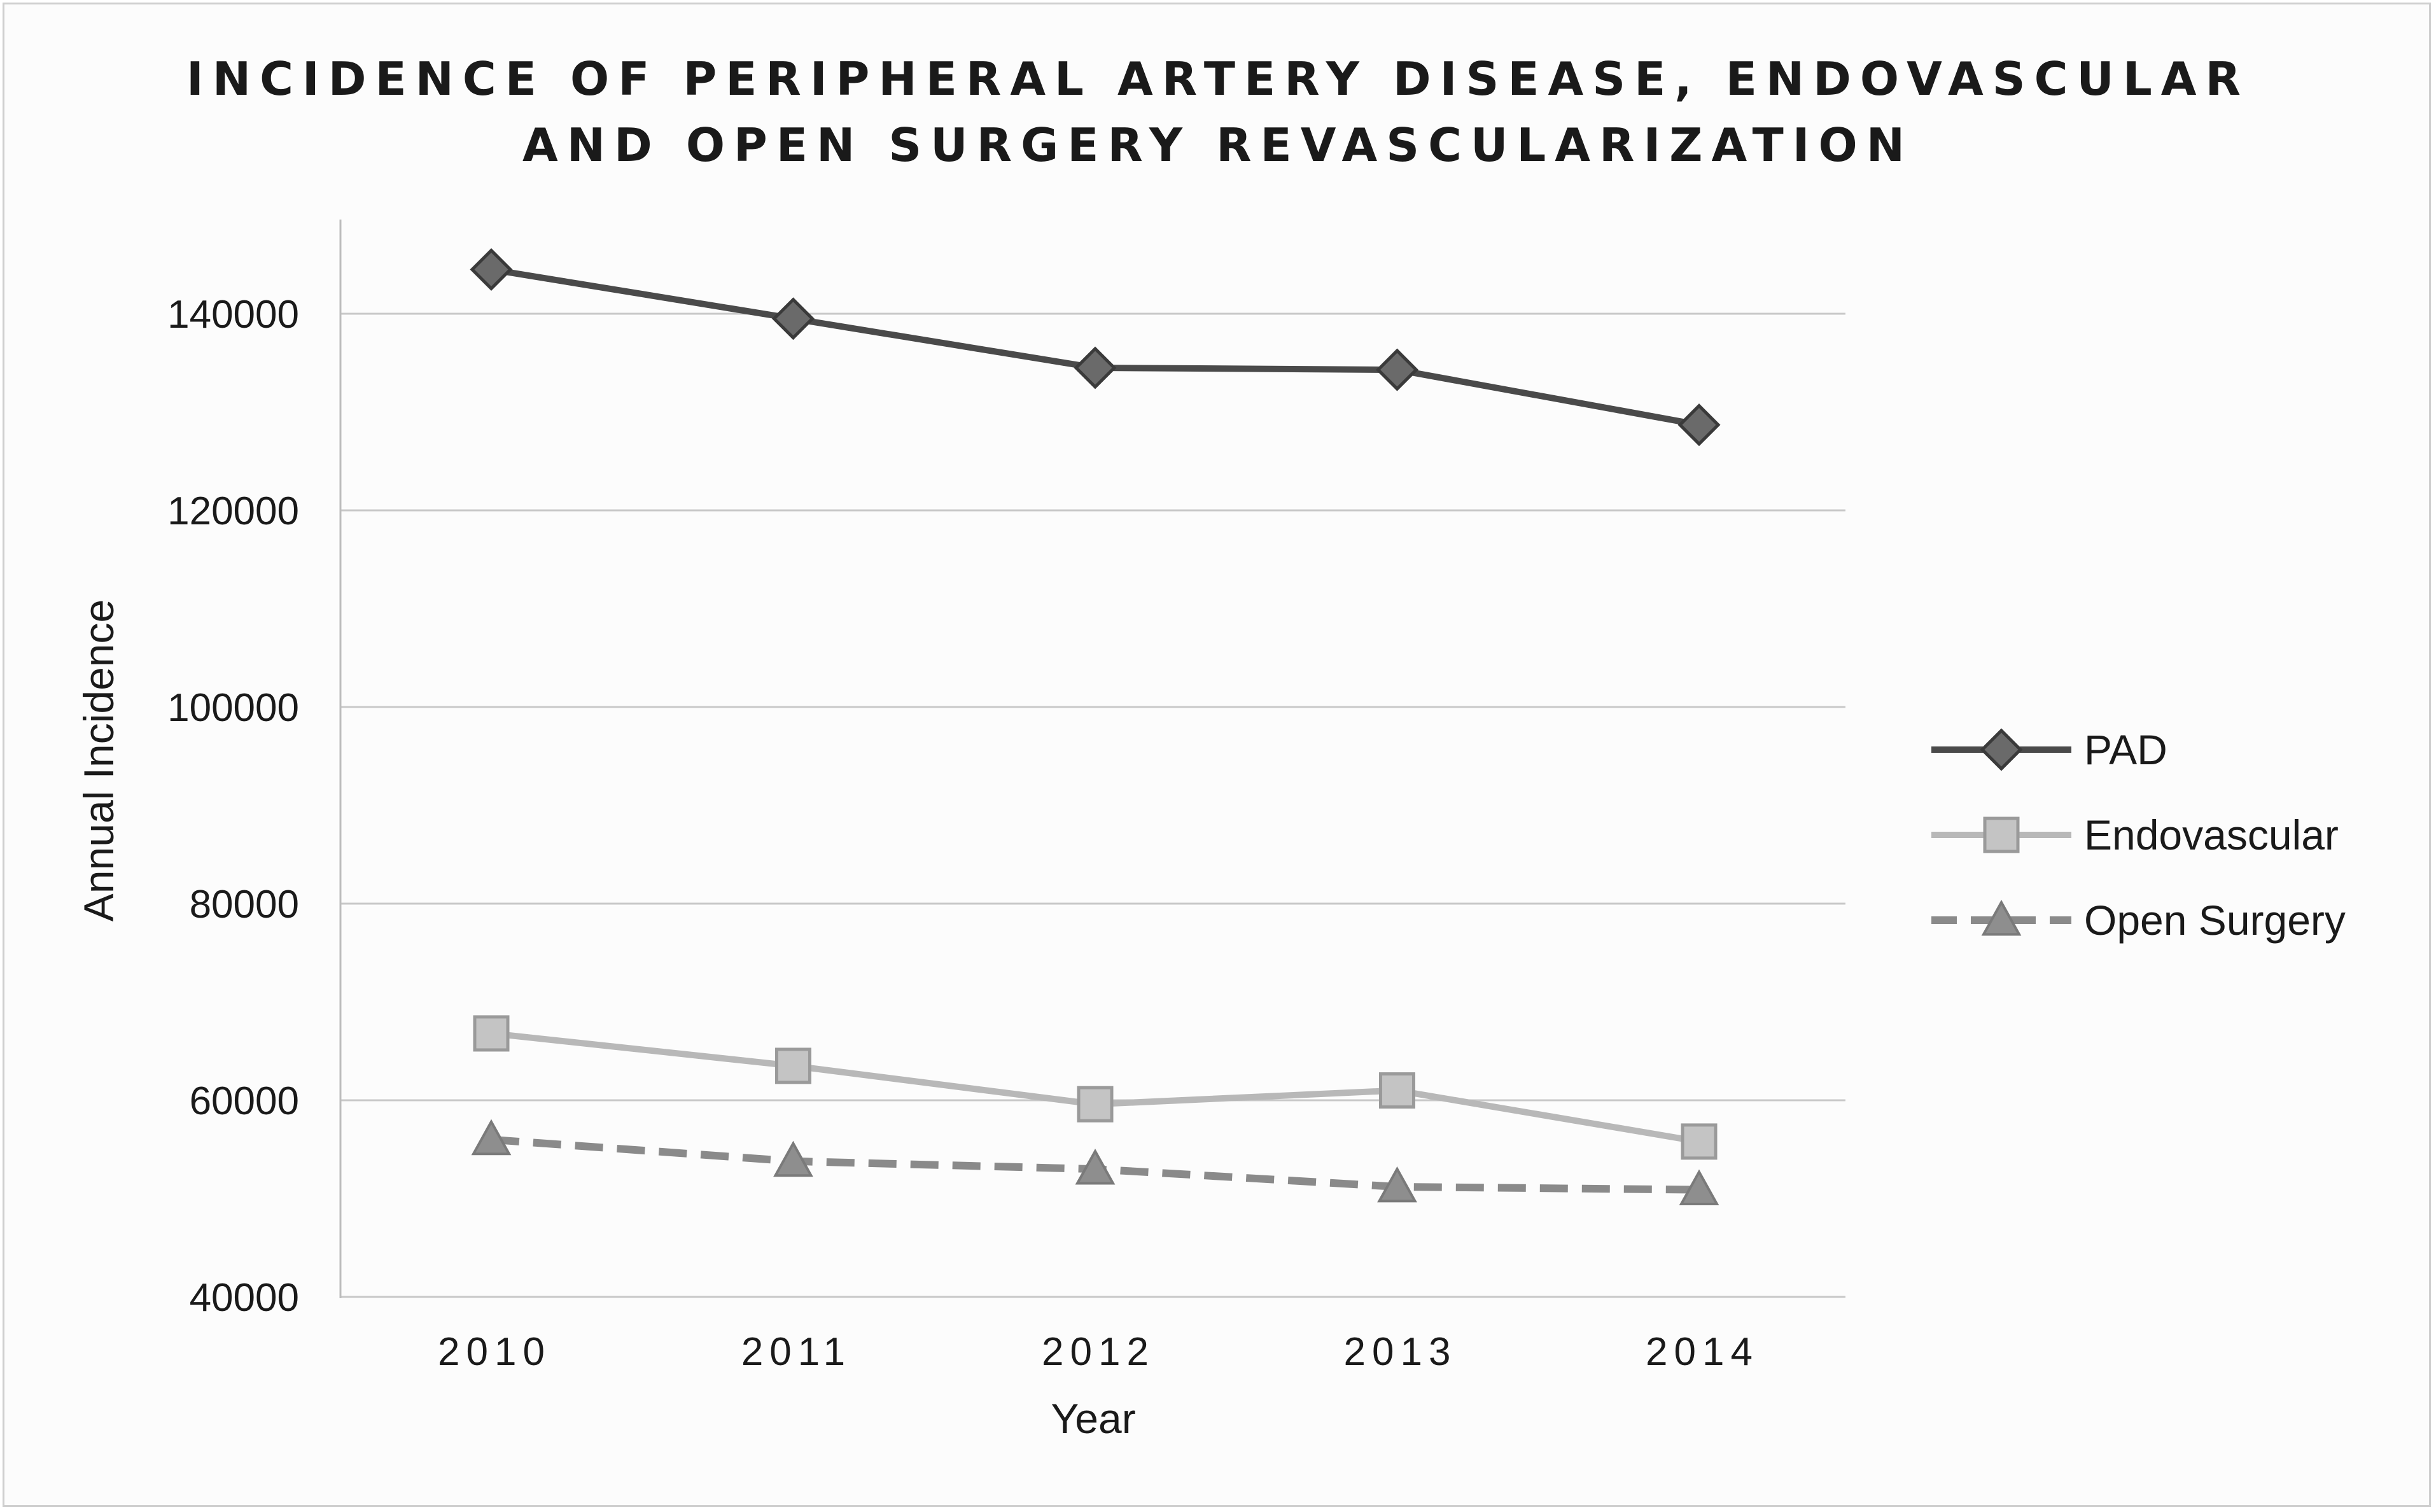 This screenshot has height=1512, width=2436. I want to click on legend-marker-pad, so click(2001, 749).